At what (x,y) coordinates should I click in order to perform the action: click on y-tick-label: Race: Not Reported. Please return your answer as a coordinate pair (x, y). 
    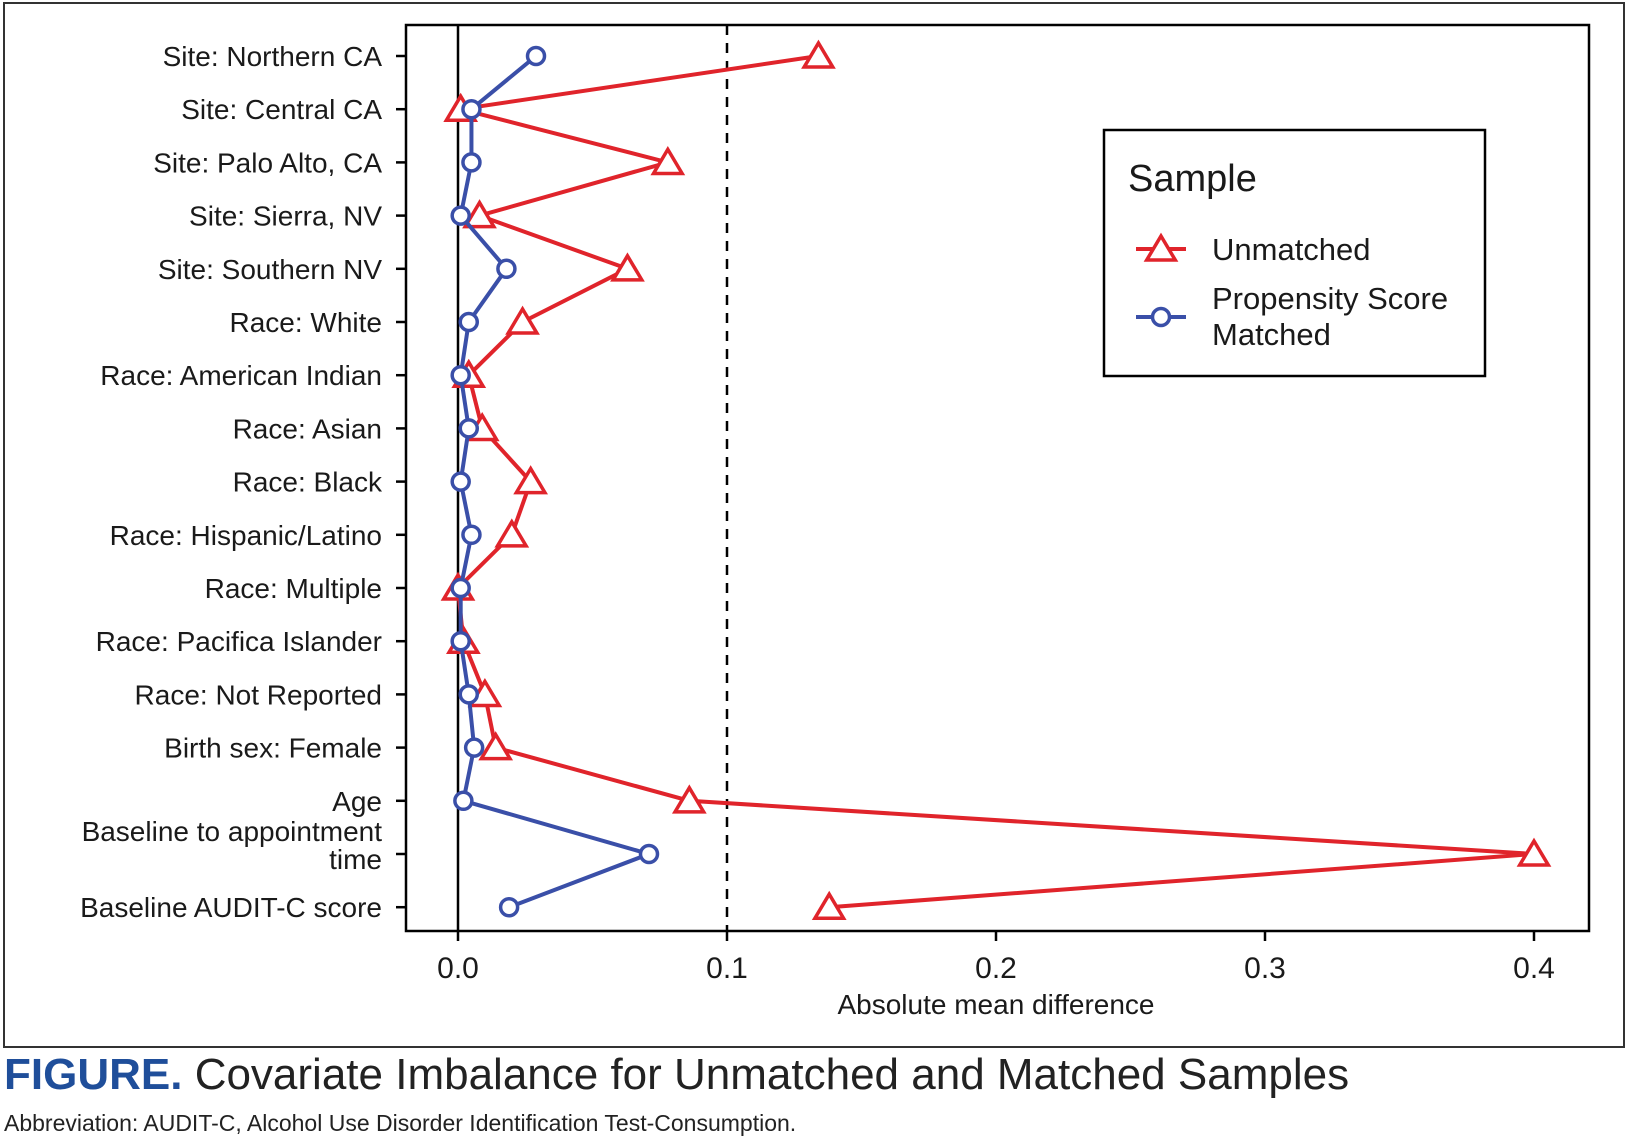
    Looking at the image, I should click on (258, 694).